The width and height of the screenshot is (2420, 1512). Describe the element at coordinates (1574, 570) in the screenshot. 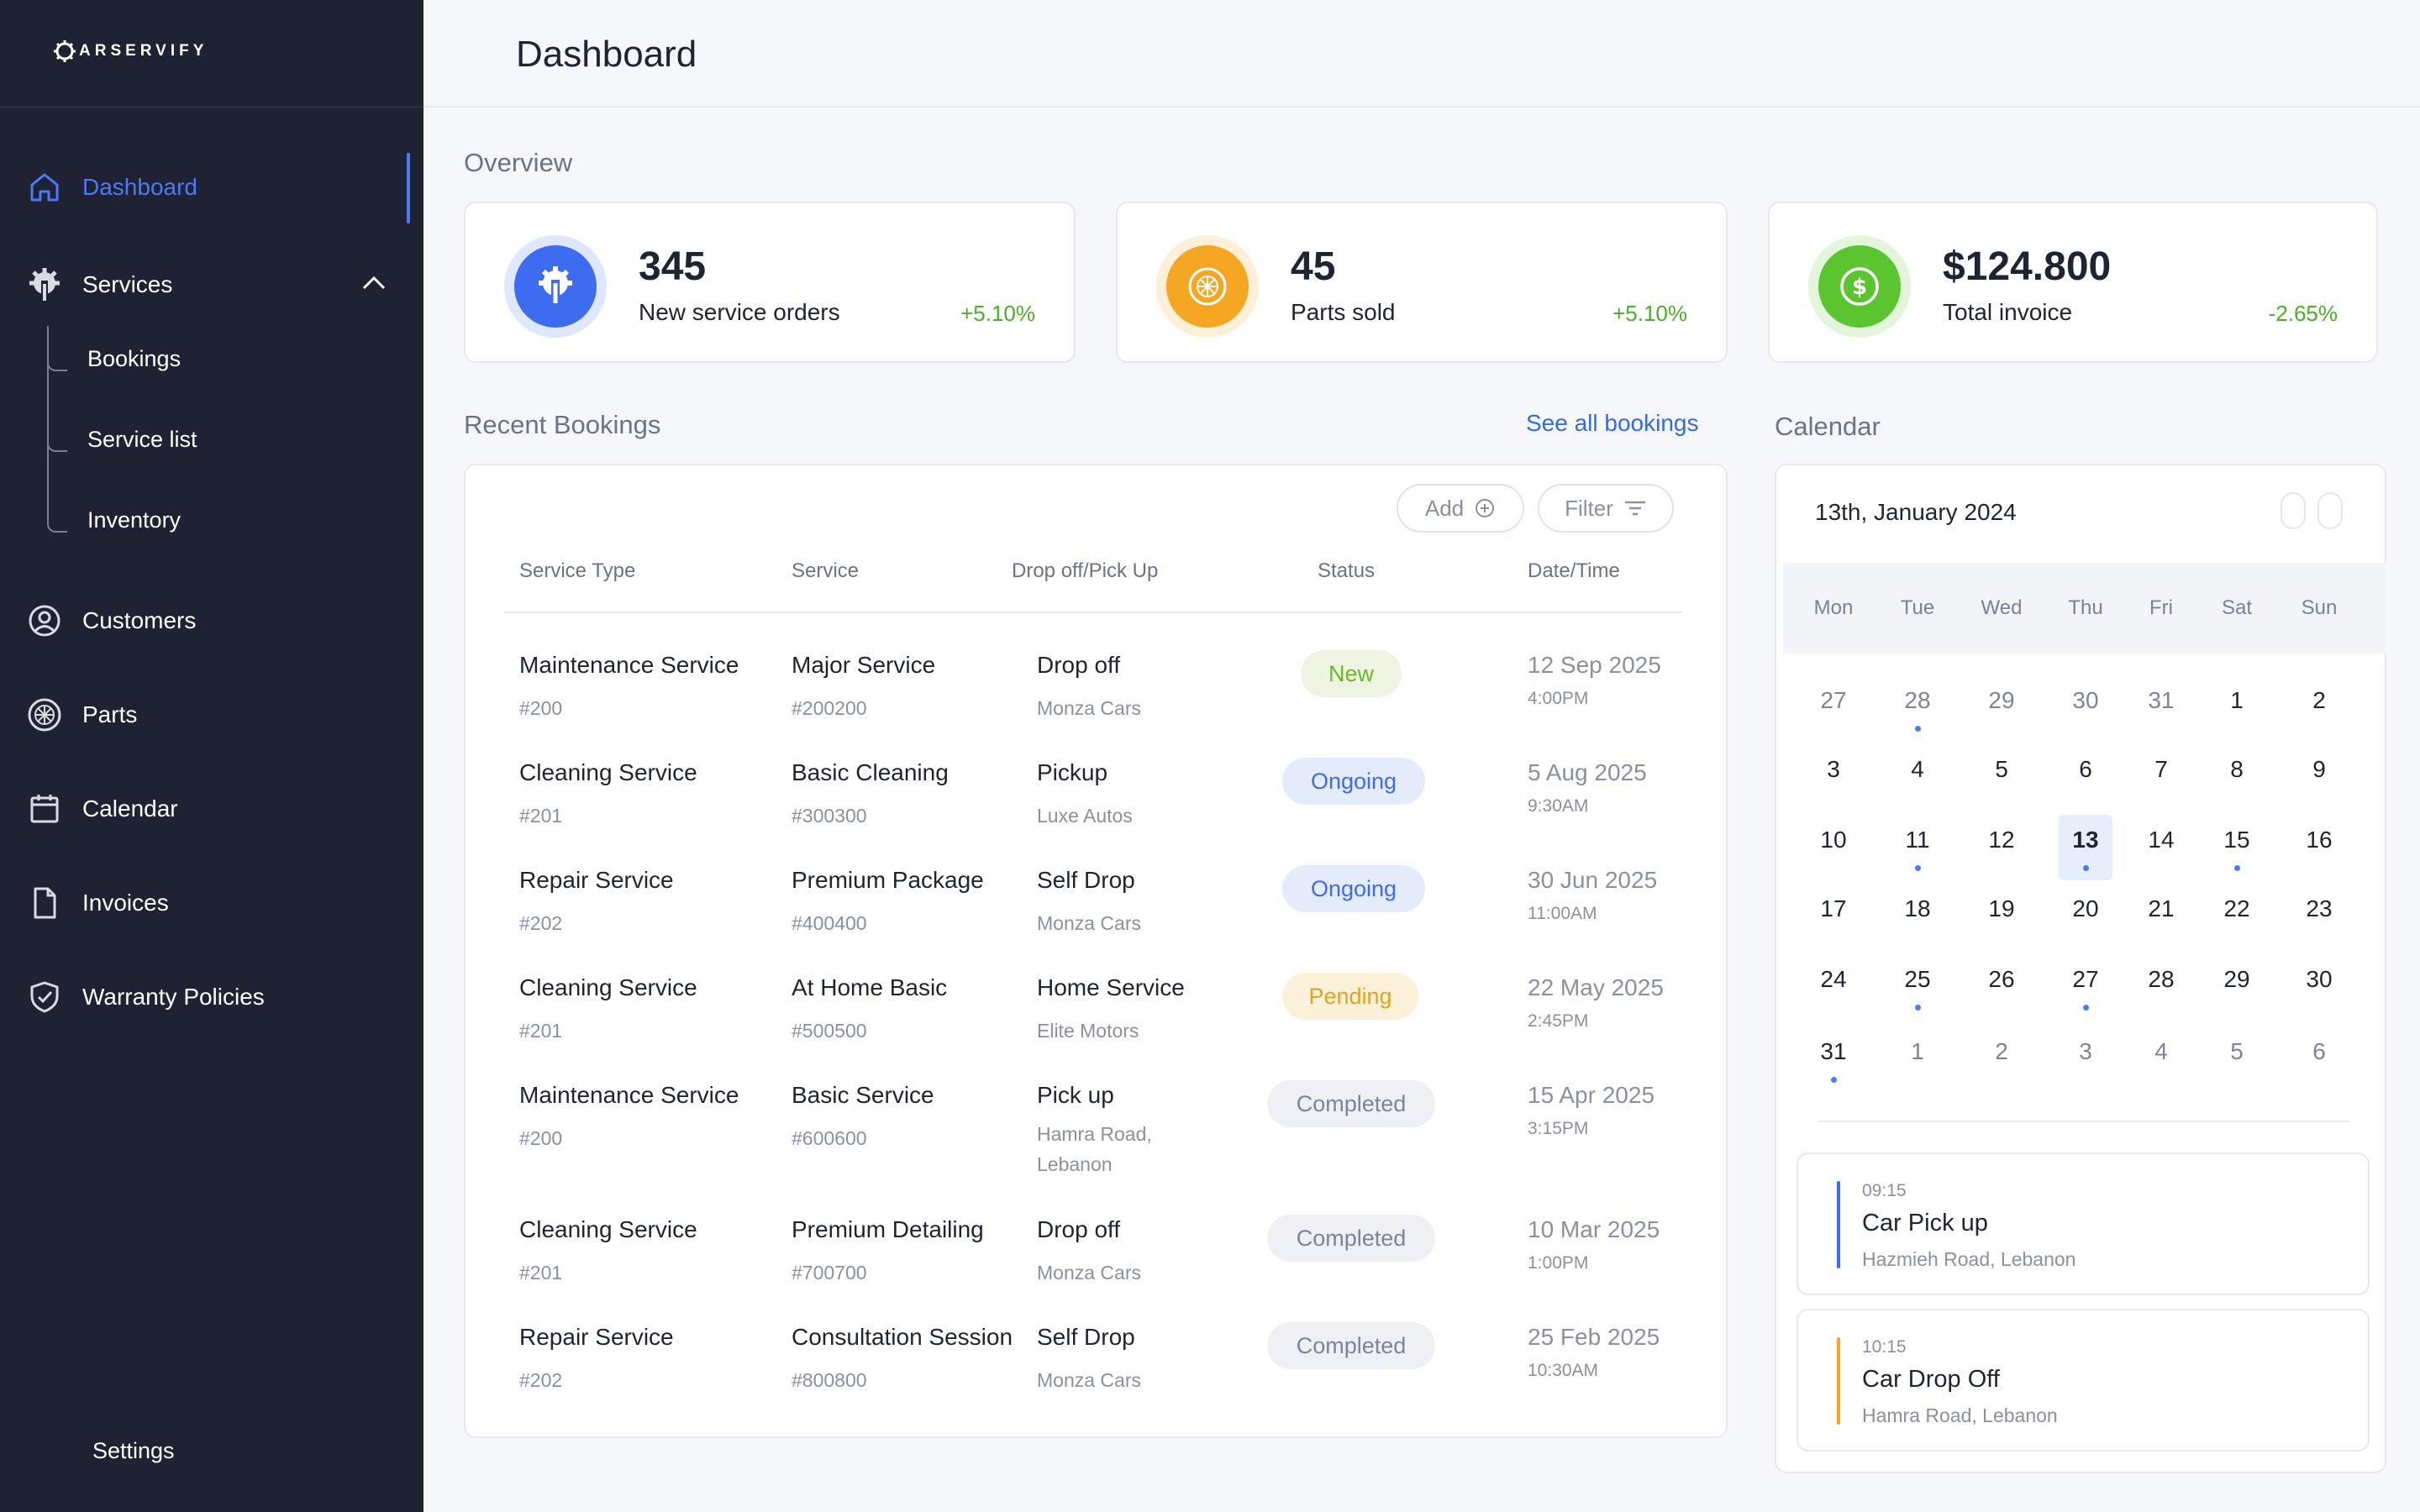

I see `column-header-date-time: Date/Time` at that location.